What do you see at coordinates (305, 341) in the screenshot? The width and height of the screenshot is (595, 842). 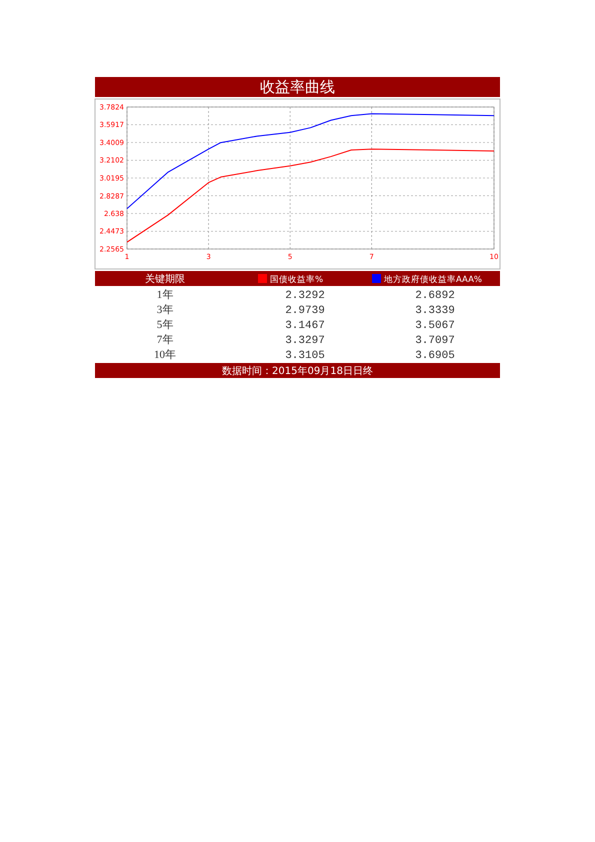 I see `text: 3.3297` at bounding box center [305, 341].